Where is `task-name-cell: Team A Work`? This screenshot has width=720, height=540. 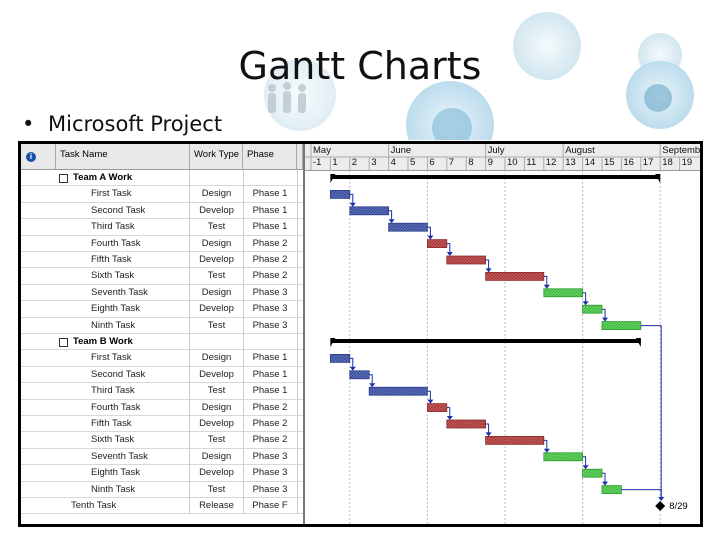 task-name-cell: Team A Work is located at coordinates (105, 178).